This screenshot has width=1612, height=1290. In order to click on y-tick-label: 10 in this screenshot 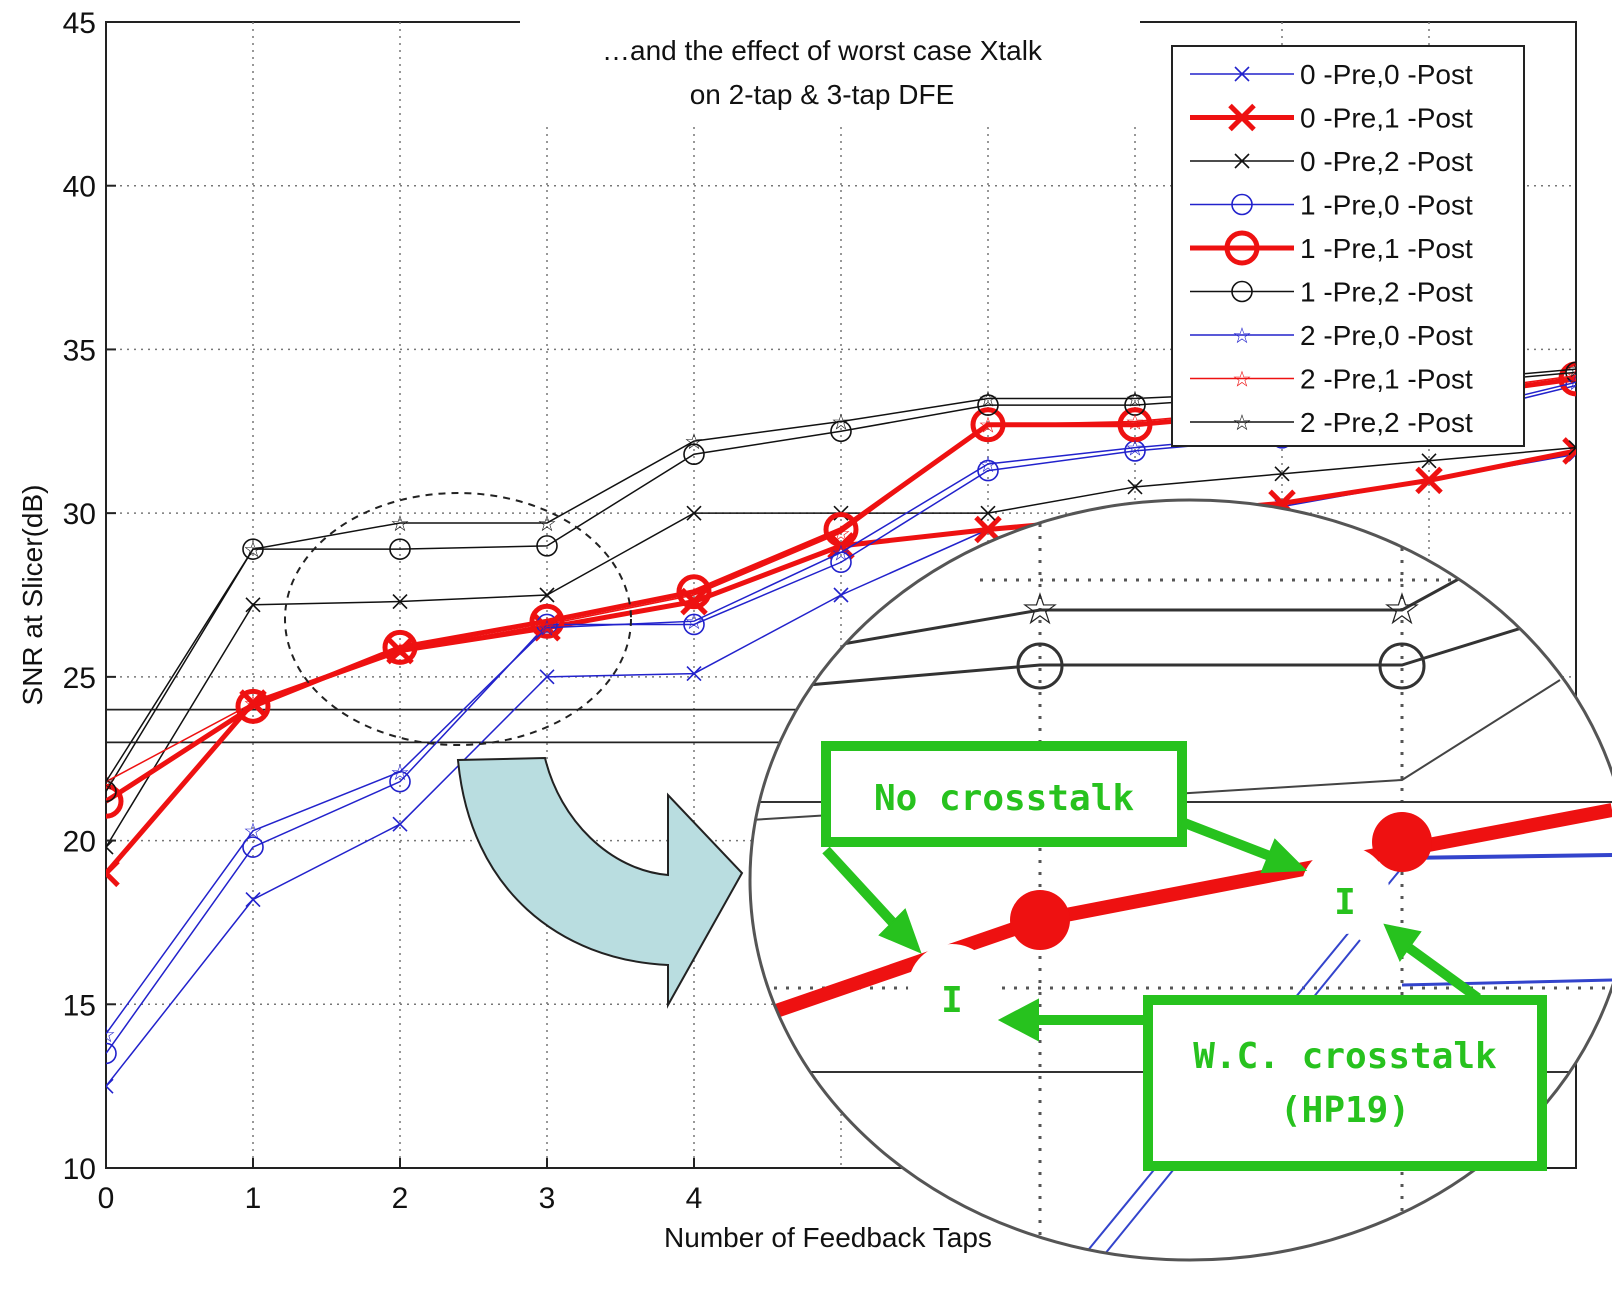, I will do `click(79, 1169)`.